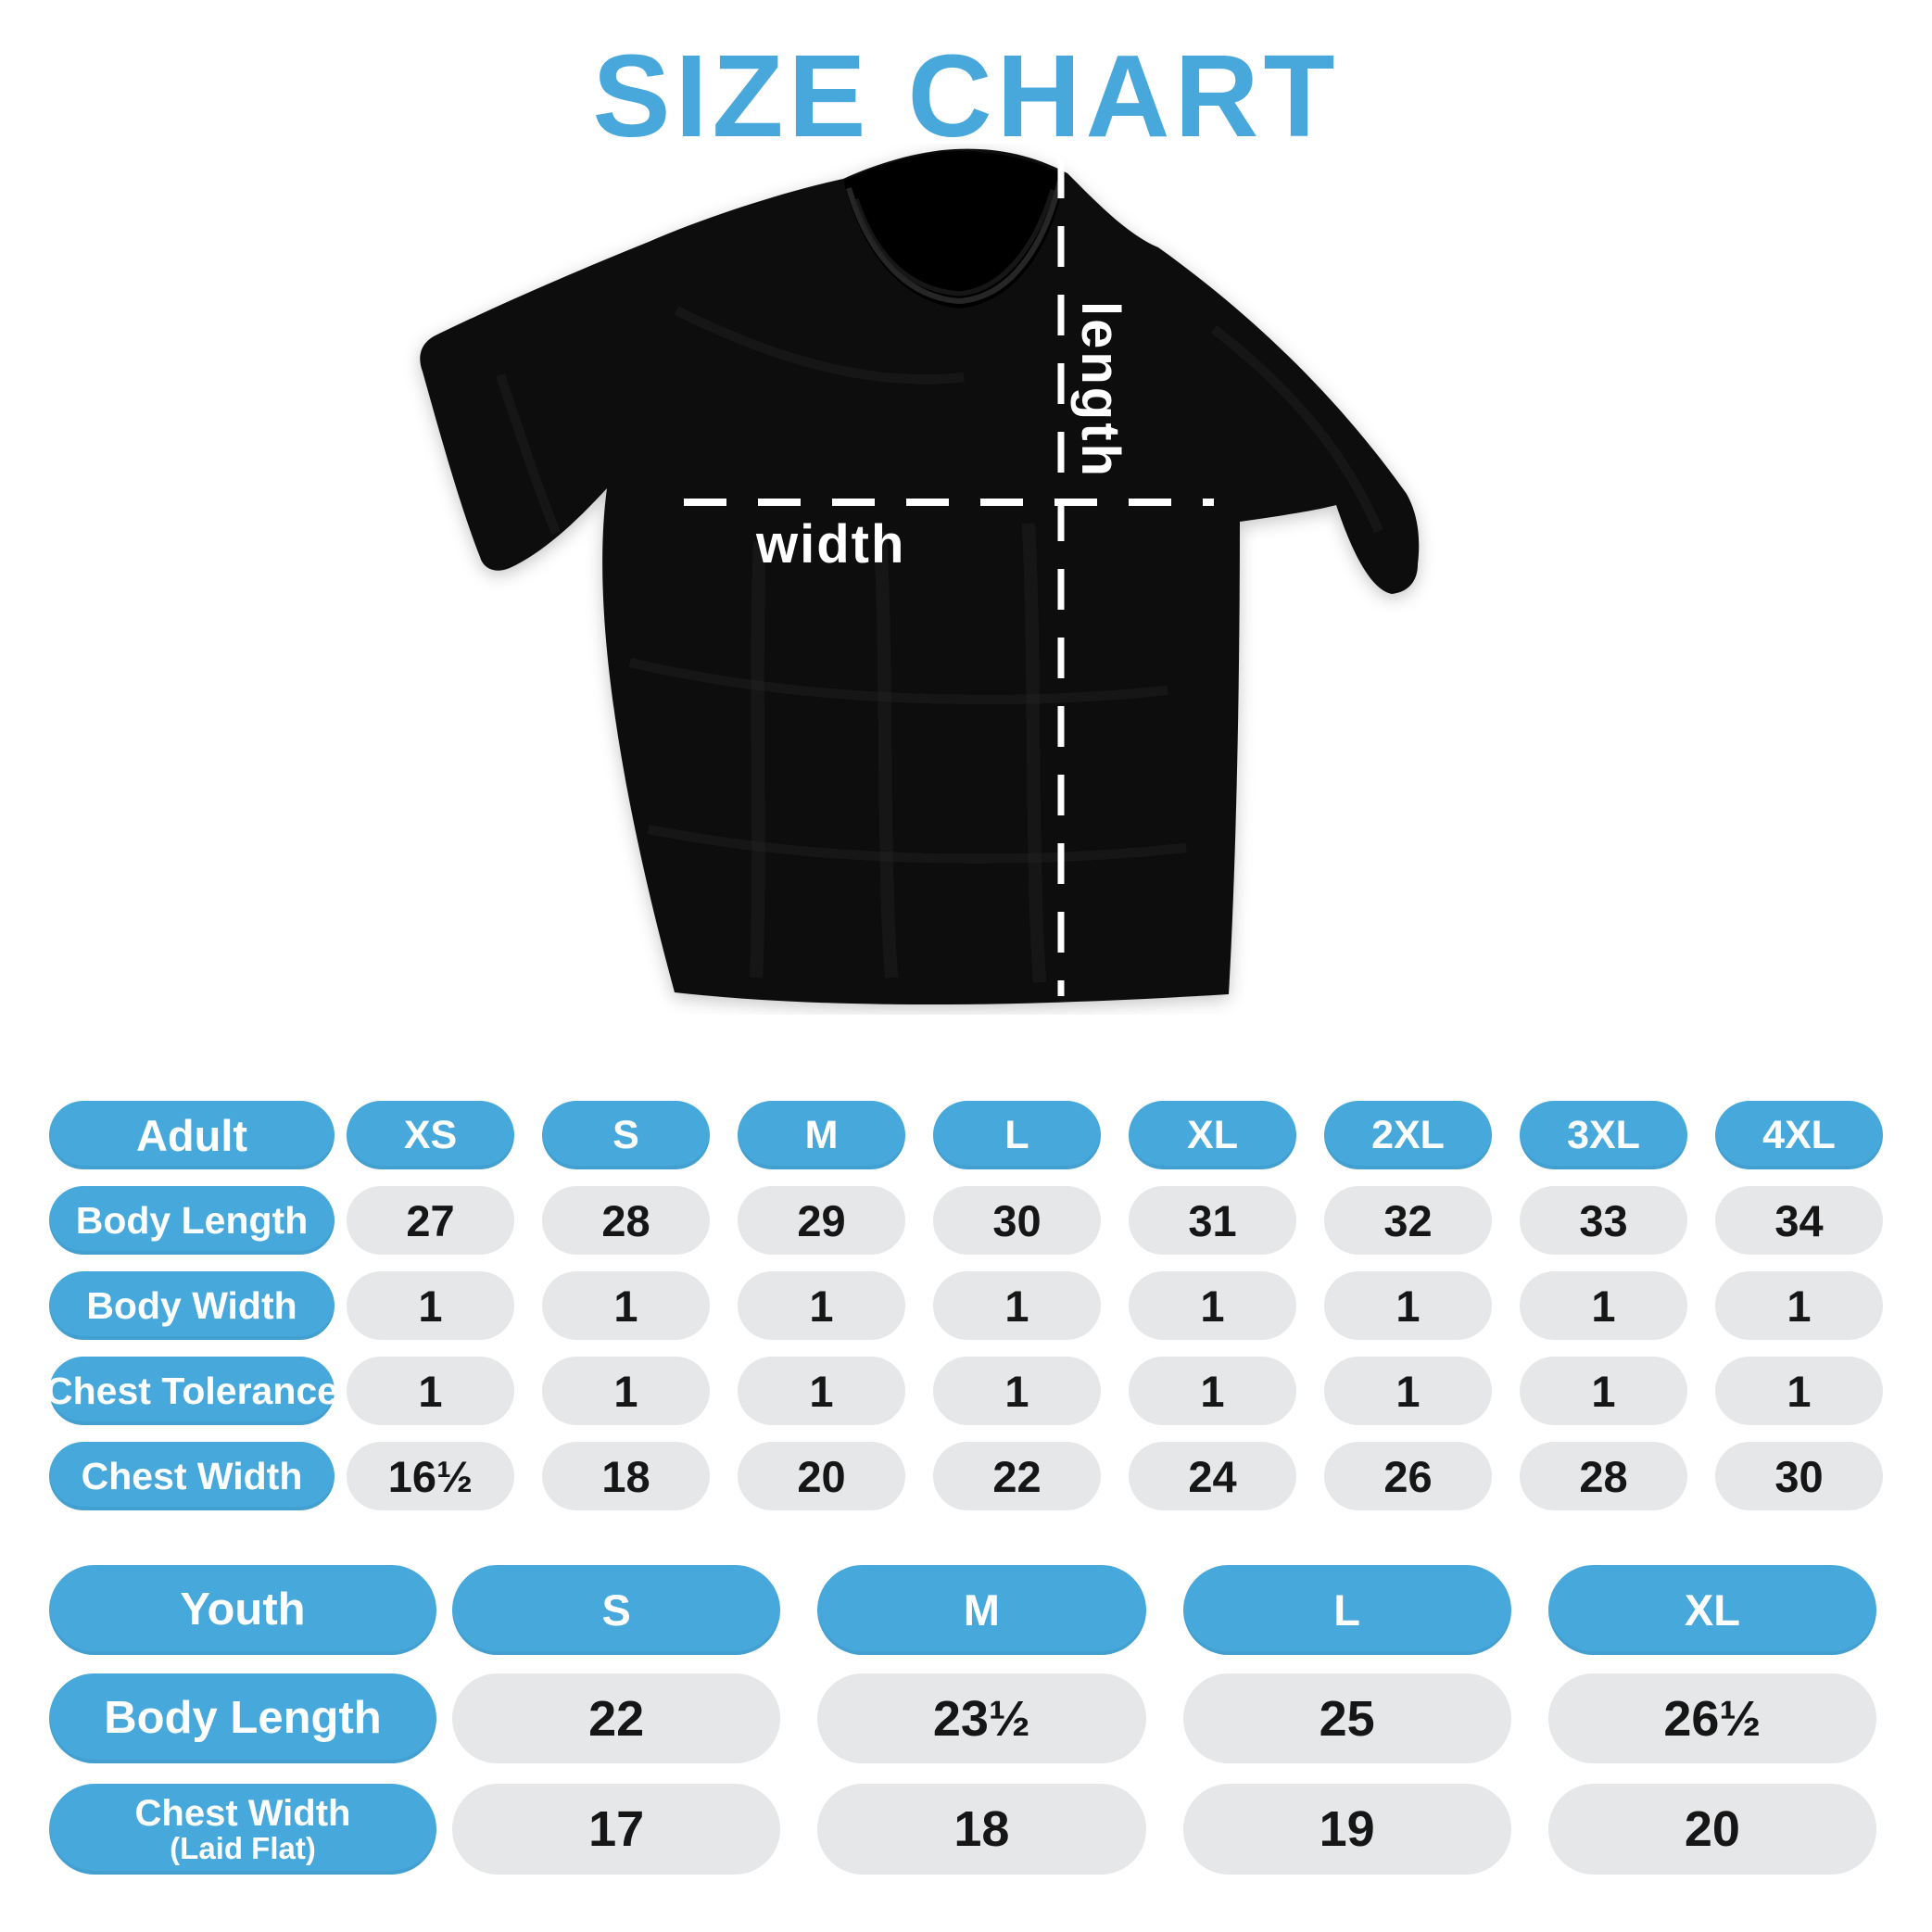 Image resolution: width=1932 pixels, height=1932 pixels. I want to click on value-pill: 29, so click(822, 1220).